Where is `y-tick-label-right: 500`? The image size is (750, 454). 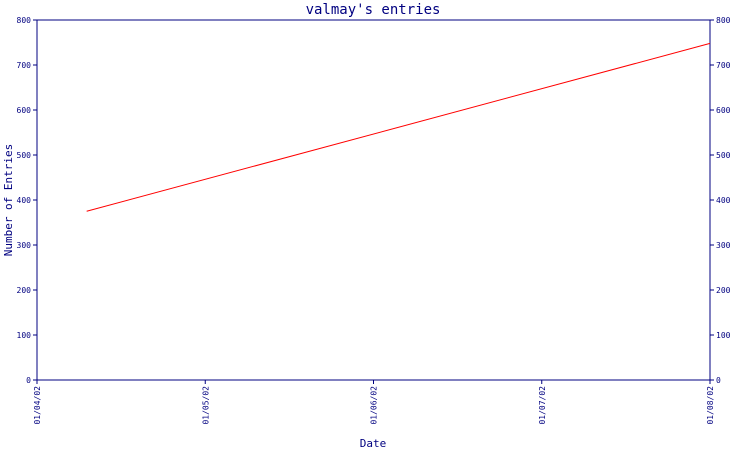 y-tick-label-right: 500 is located at coordinates (723, 155).